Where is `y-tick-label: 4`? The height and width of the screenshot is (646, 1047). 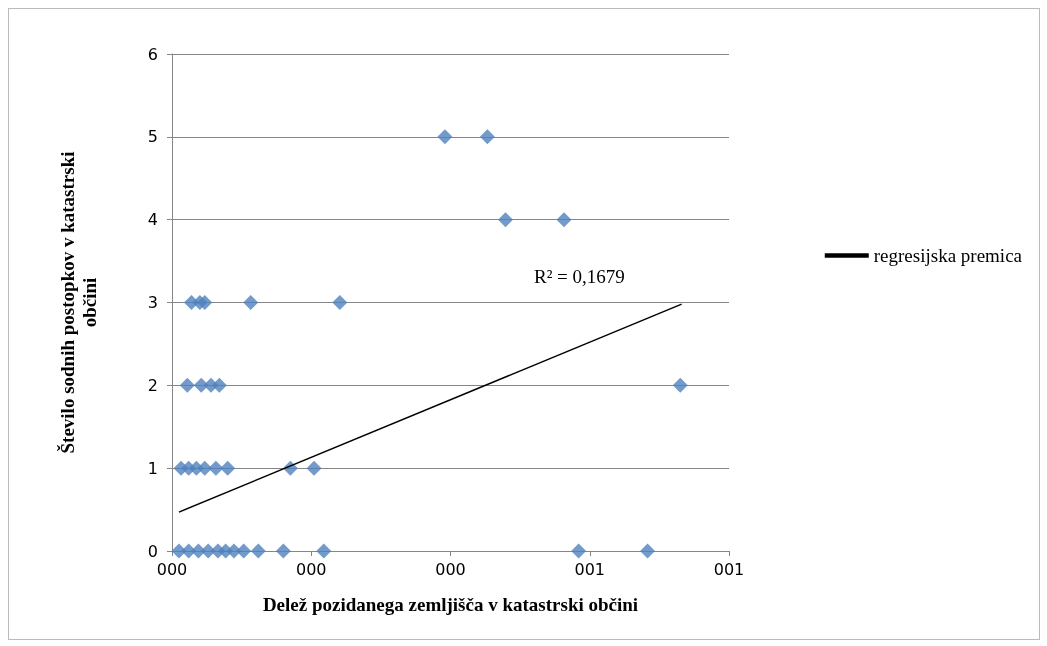
y-tick-label: 4 is located at coordinates (152, 220).